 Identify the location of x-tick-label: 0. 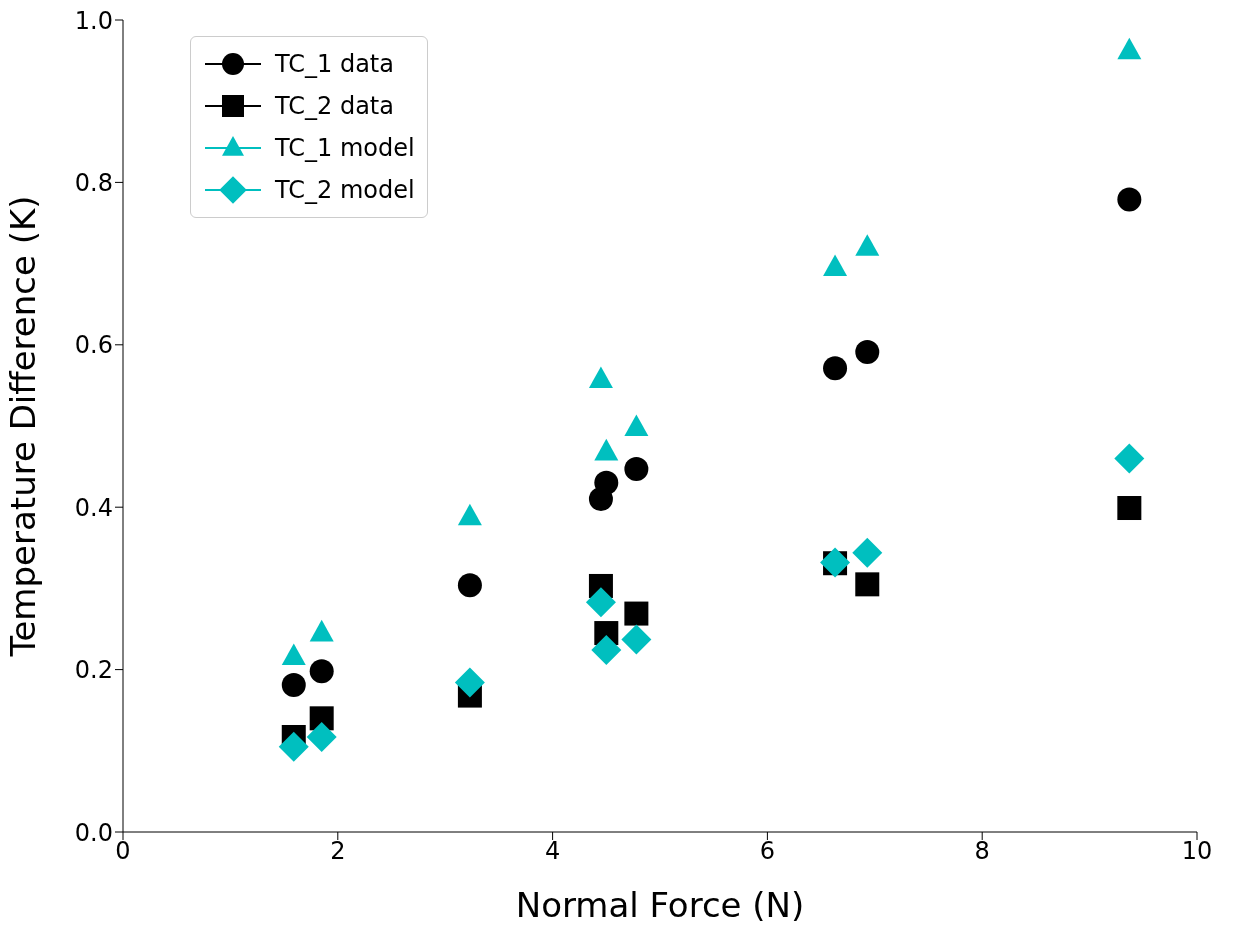
(123, 851).